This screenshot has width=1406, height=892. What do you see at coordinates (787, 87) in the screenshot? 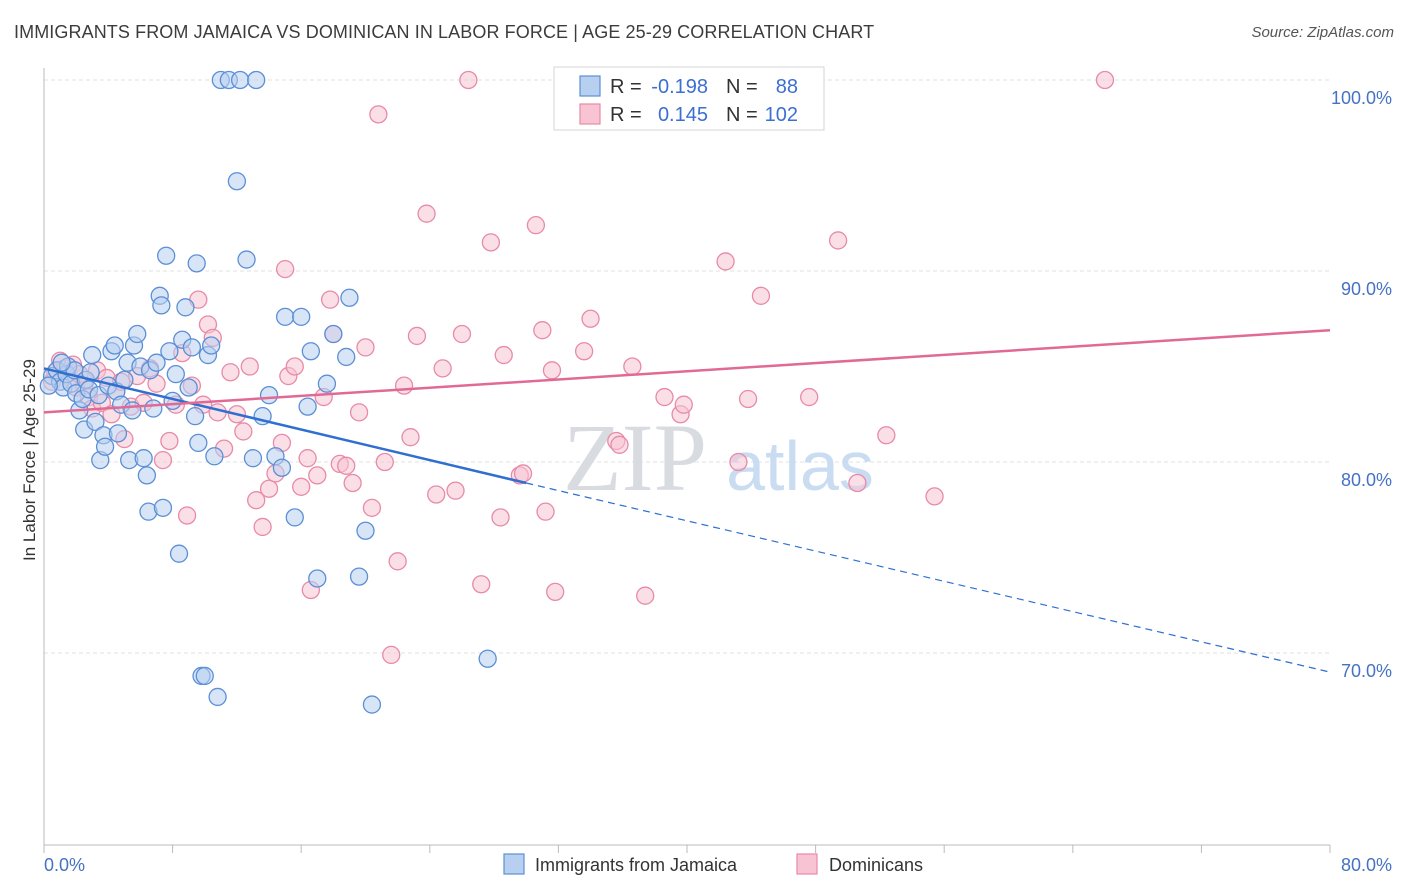
I see `legend-n-value-1: 88` at bounding box center [787, 87].